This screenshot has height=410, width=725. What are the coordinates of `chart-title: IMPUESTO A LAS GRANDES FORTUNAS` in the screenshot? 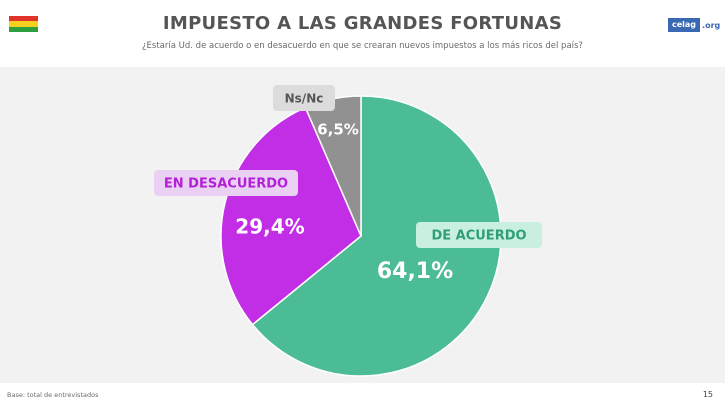 It's located at (362, 23).